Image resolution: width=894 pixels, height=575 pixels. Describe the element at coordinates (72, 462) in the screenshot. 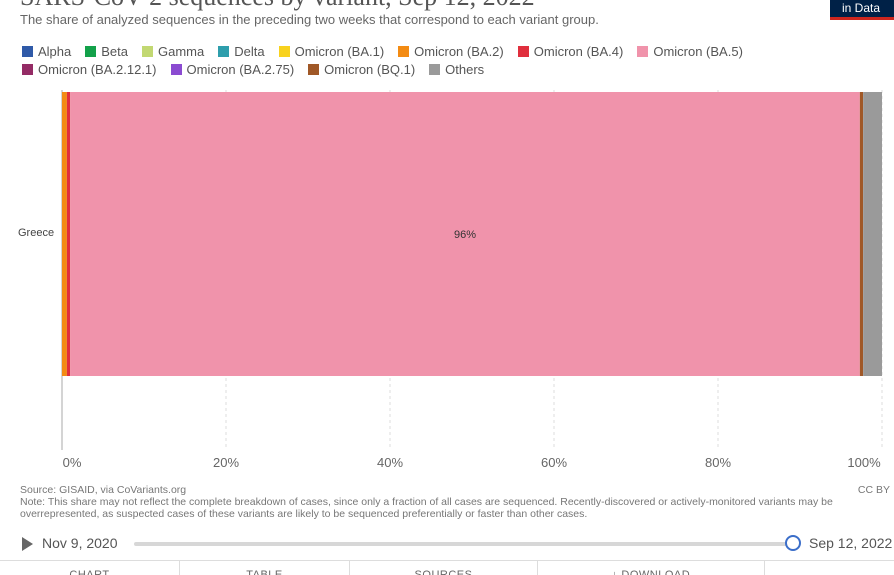

I see `x-tick-label: 0%` at that location.